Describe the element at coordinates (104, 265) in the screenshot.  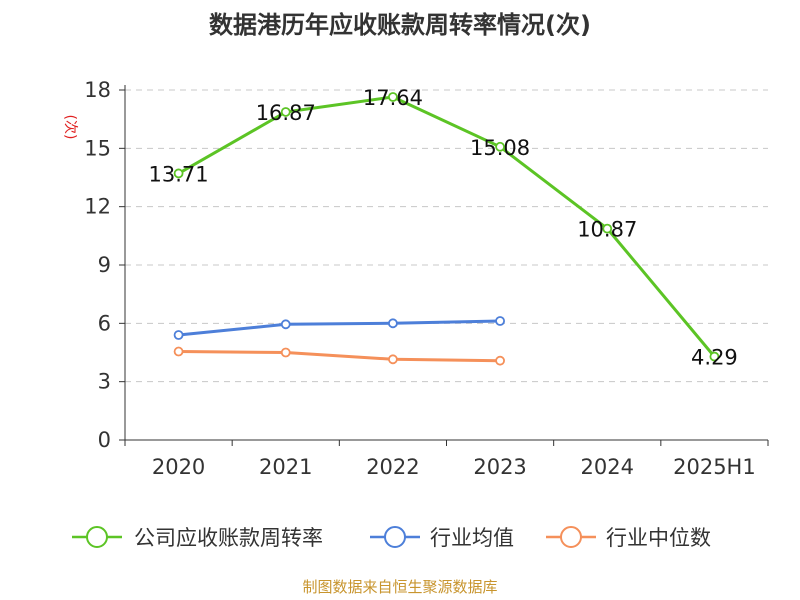
I see `y-tick-label: 9` at that location.